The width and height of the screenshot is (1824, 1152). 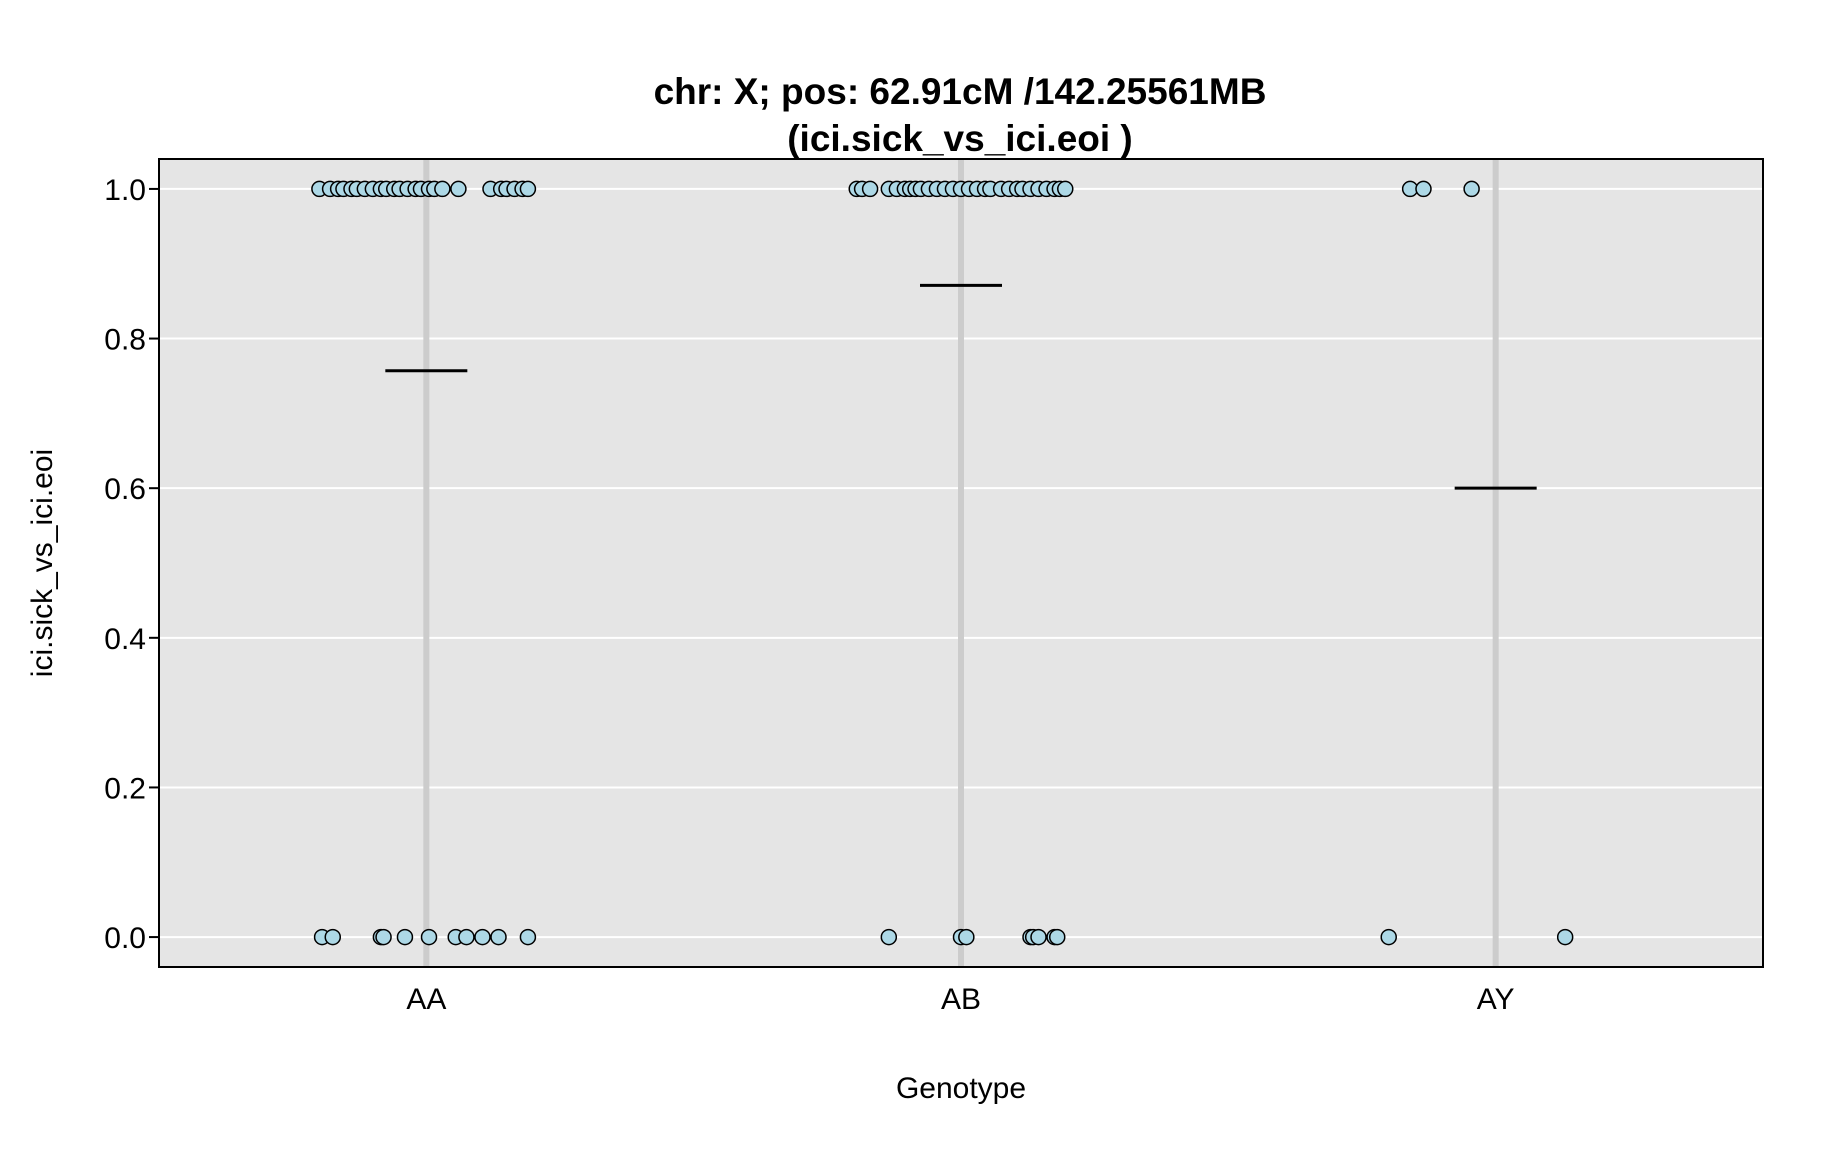 What do you see at coordinates (125, 190) in the screenshot?
I see `y-tick-label: 1.0` at bounding box center [125, 190].